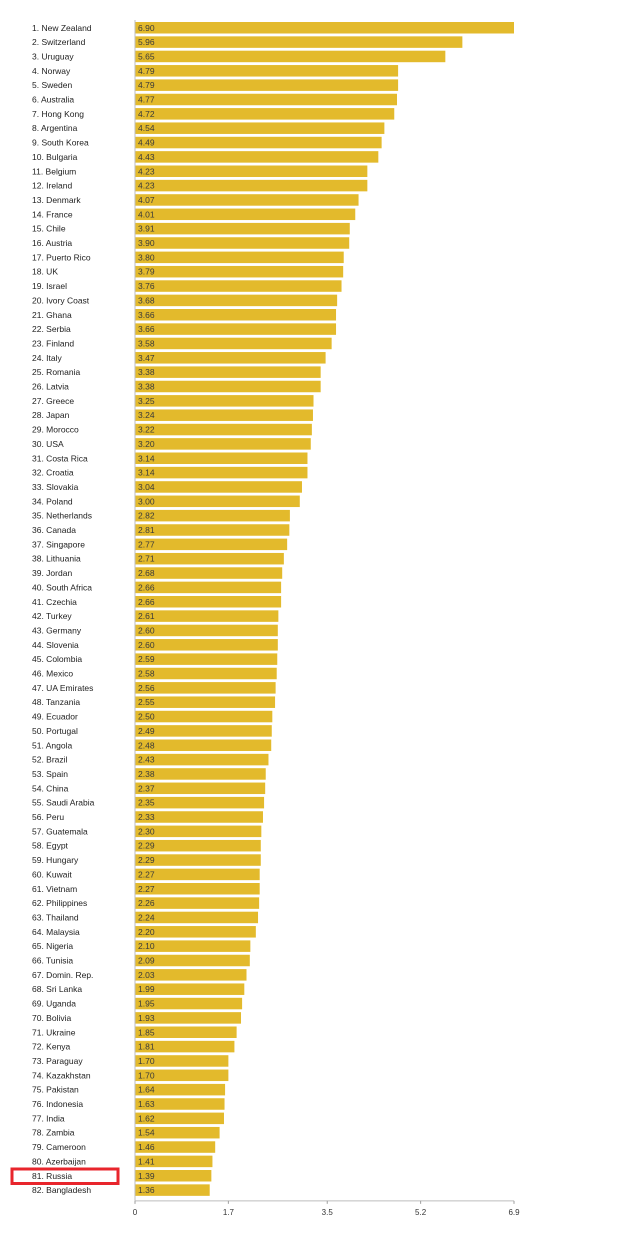 The image size is (620, 1238). Describe the element at coordinates (146, 243) in the screenshot. I see `value-label: 3.90` at that location.